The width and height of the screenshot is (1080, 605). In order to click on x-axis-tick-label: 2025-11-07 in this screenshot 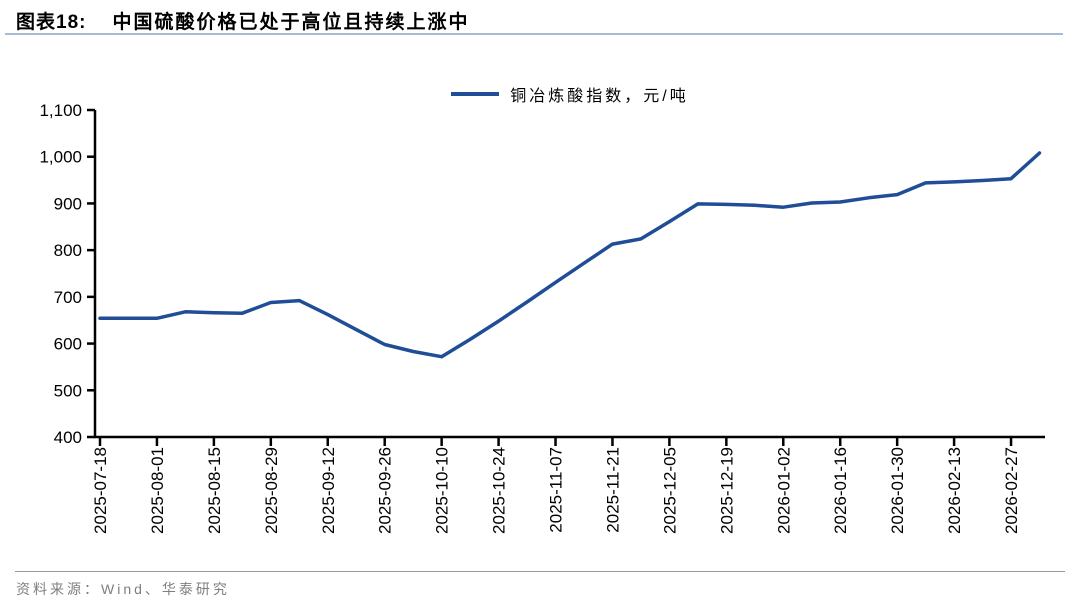, I will do `click(556, 490)`.